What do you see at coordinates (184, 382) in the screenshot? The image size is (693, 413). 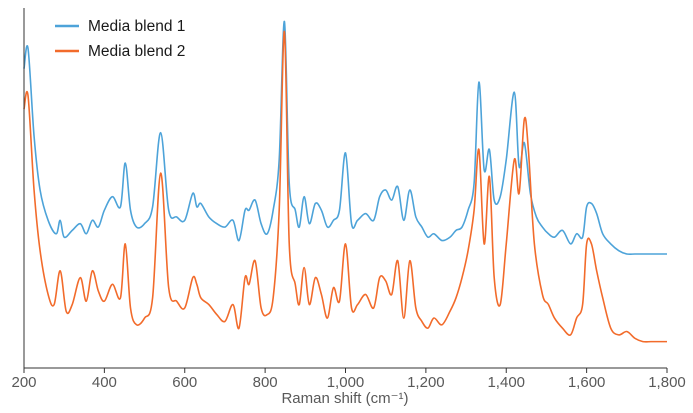 I see `x-tick-label: 600` at bounding box center [184, 382].